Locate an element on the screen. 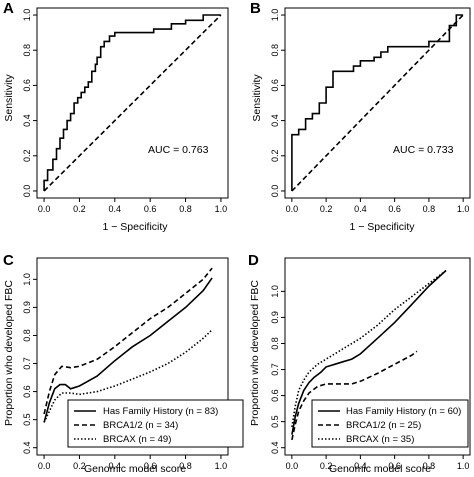 Image resolution: width=474 pixels, height=477 pixels. panel-a-x-axis-label: 1 − Specificity is located at coordinates (135, 227).